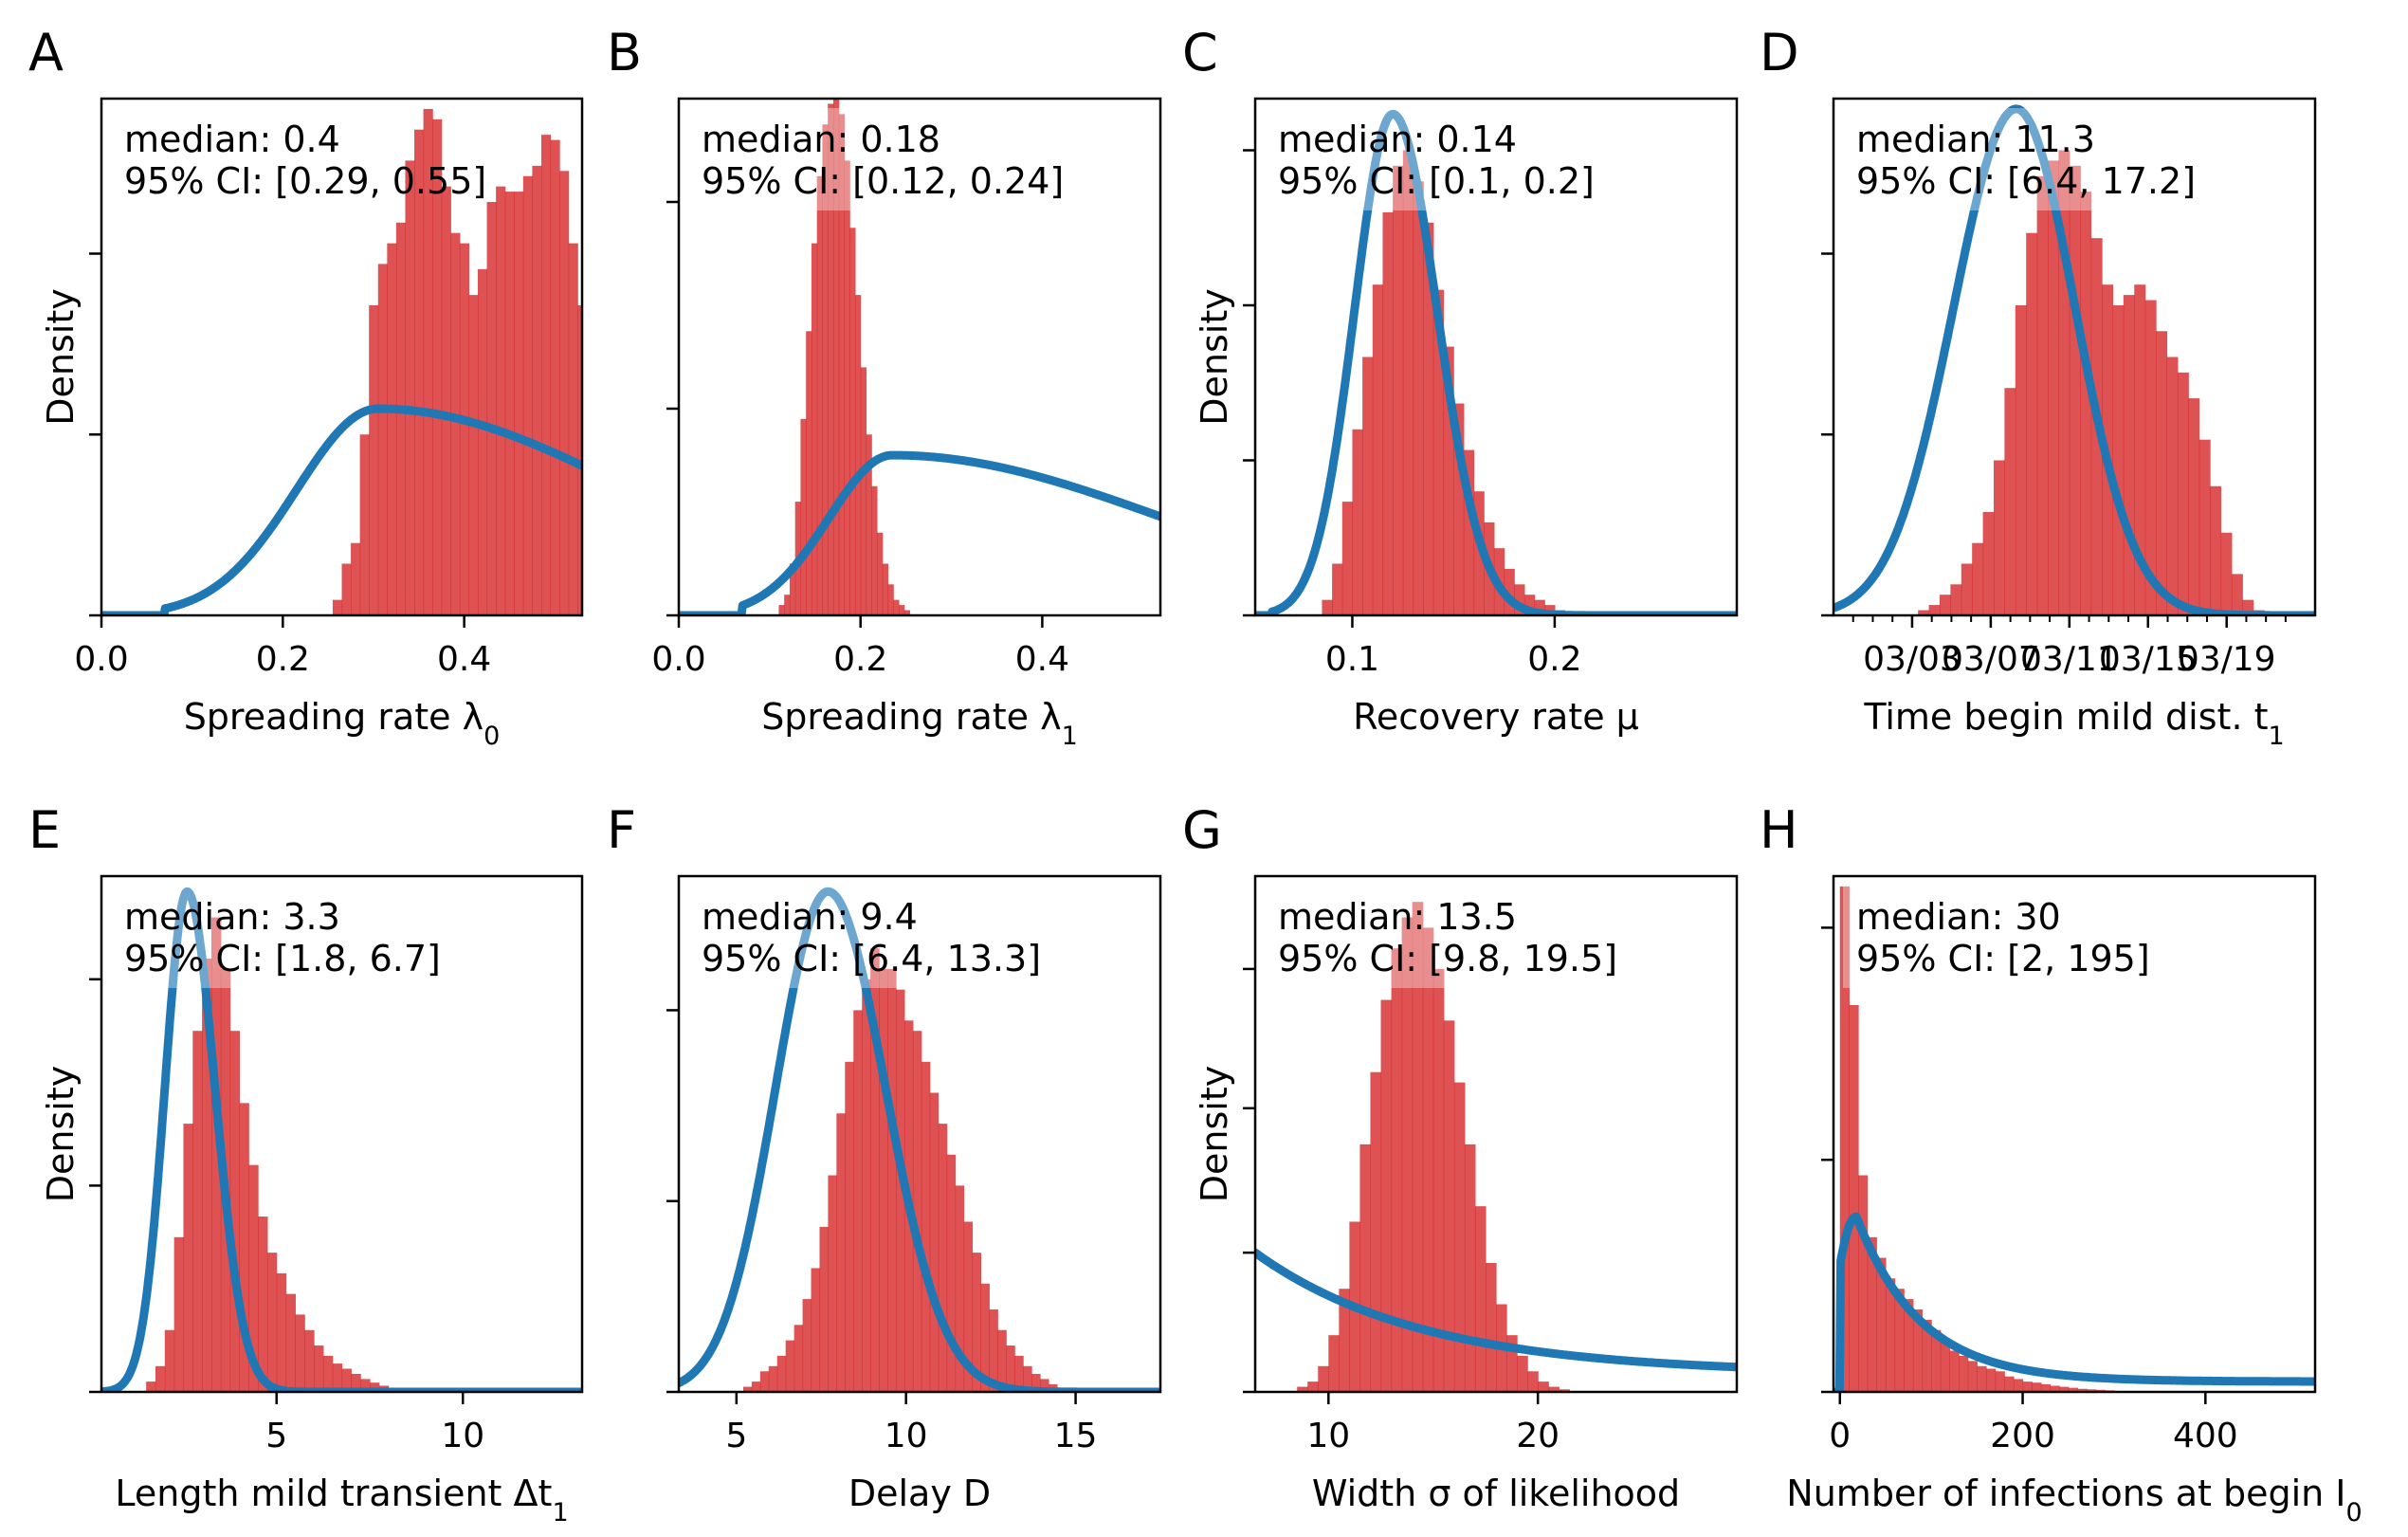  I want to click on x-tick-label: 03/03, so click(1912, 659).